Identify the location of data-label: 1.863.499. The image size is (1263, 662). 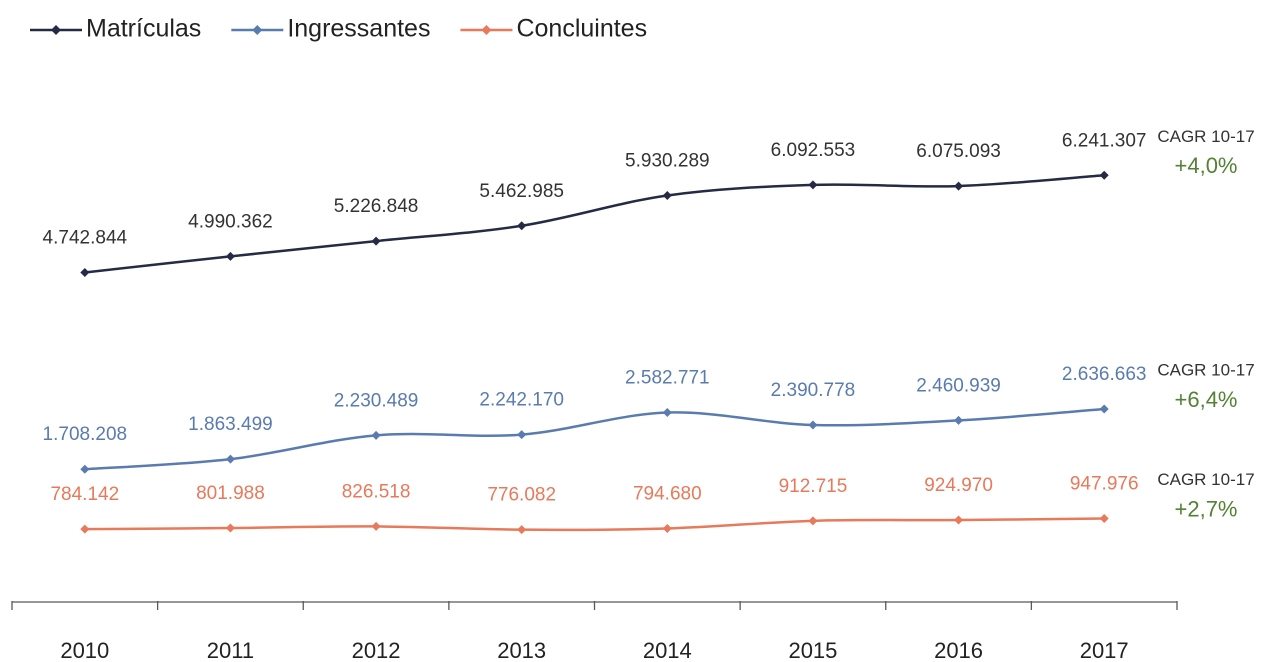
(230, 424).